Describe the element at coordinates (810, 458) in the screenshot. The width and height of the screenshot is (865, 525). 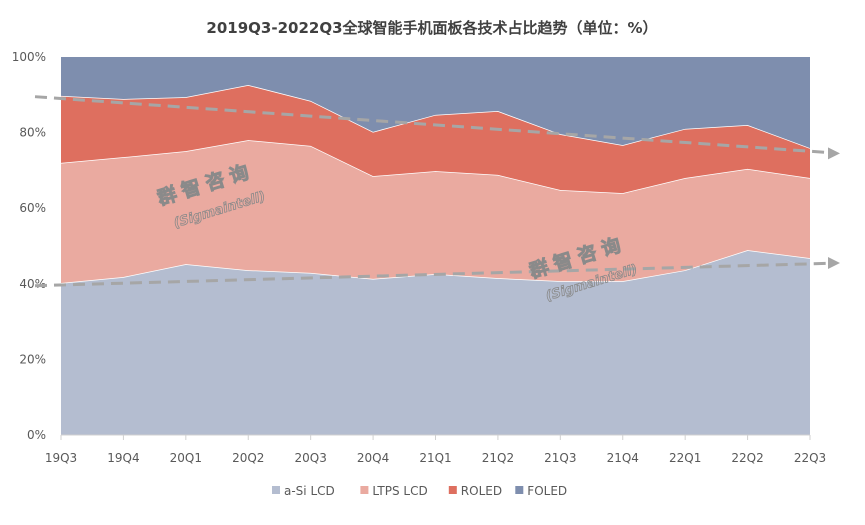
I see `x-tick-label: 22Q3` at that location.